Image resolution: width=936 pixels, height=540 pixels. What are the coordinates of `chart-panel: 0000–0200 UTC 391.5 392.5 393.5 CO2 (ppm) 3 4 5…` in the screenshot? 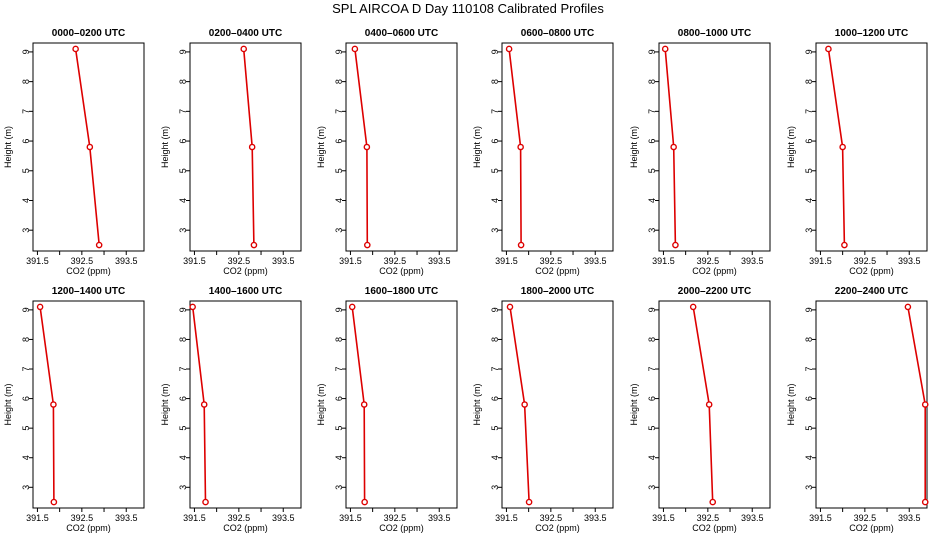 It's located at (74, 152).